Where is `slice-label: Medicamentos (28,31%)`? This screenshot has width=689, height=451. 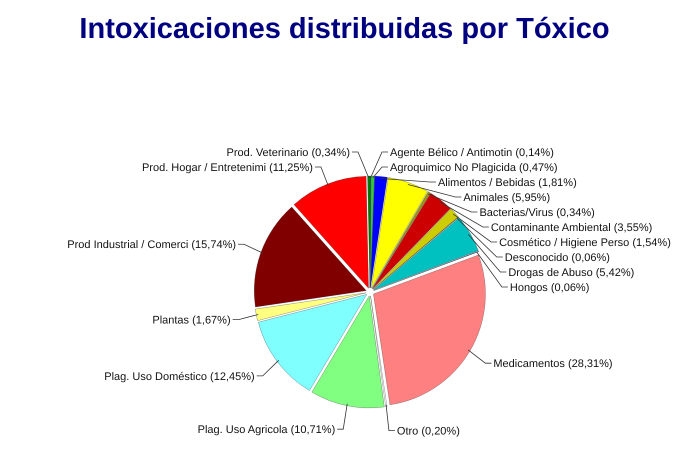 slice-label: Medicamentos (28,31%) is located at coordinates (553, 364).